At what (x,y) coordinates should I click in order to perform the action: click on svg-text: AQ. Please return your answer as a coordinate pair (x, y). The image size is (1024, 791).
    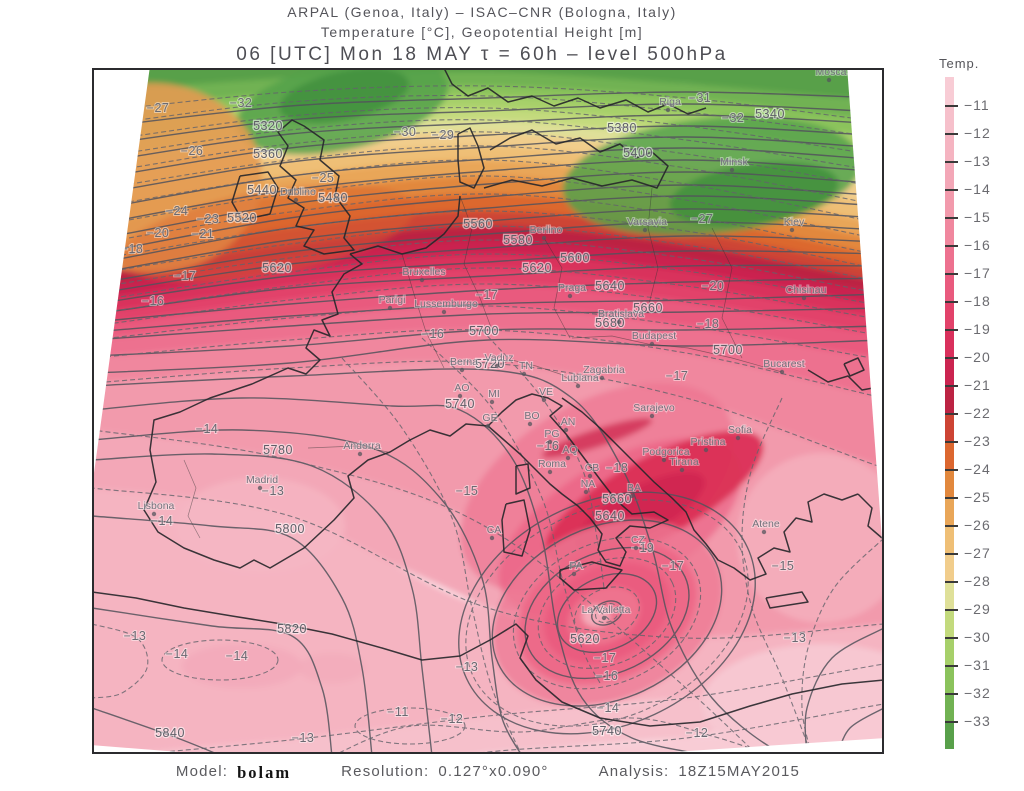
    Looking at the image, I should click on (569, 450).